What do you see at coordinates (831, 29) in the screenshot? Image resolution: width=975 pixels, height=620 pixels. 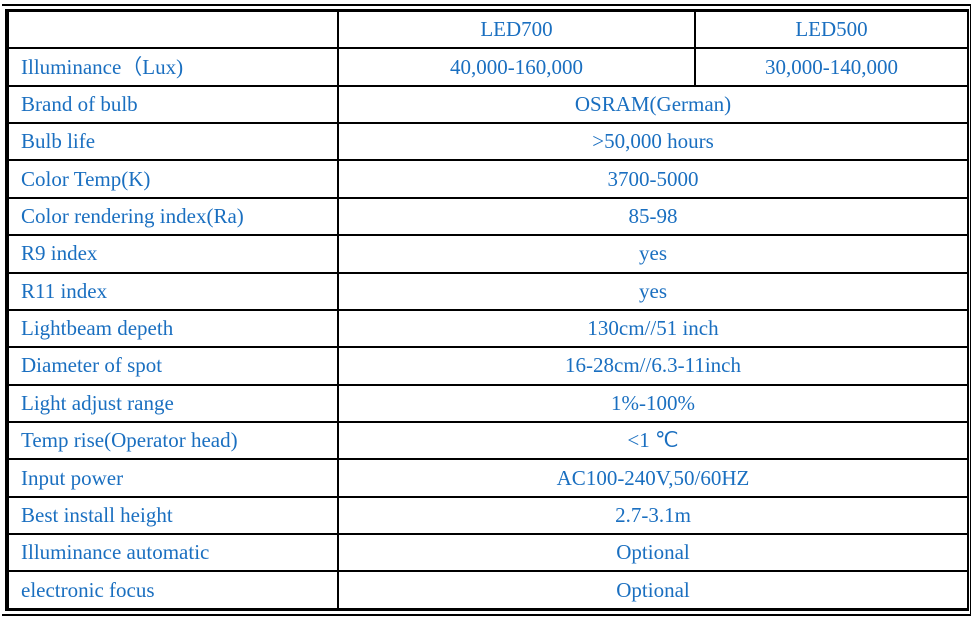 I see `header-led500: LED500` at bounding box center [831, 29].